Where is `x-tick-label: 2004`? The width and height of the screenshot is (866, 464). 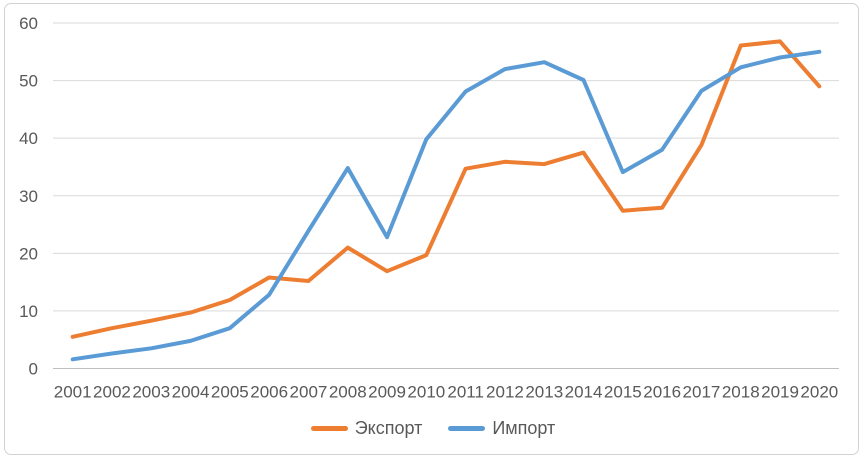 x-tick-label: 2004 is located at coordinates (191, 392).